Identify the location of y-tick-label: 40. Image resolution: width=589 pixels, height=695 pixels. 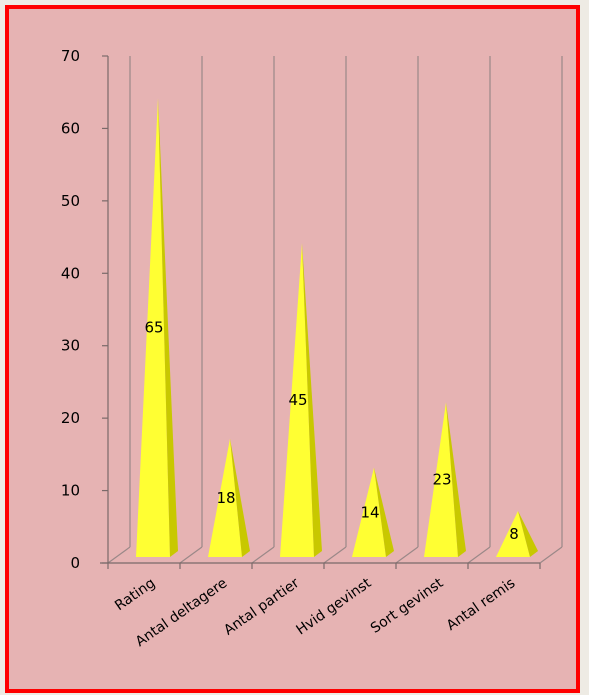
(70, 273).